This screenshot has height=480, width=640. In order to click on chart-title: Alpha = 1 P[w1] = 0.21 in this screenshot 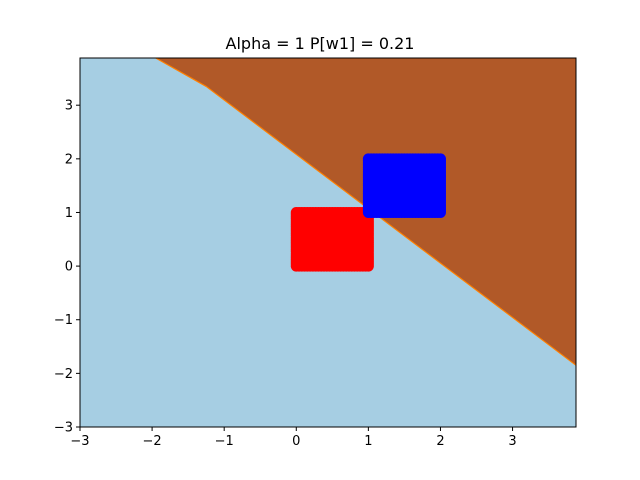, I will do `click(320, 43)`.